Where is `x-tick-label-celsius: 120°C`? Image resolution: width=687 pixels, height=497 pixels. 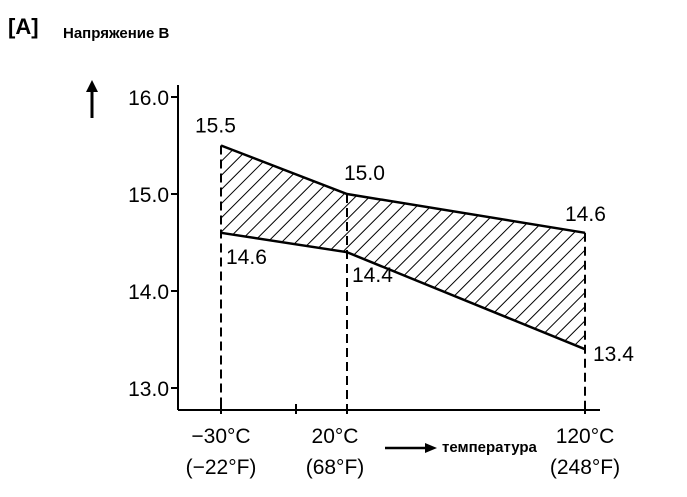
x-tick-label-celsius: 120°C is located at coordinates (585, 436).